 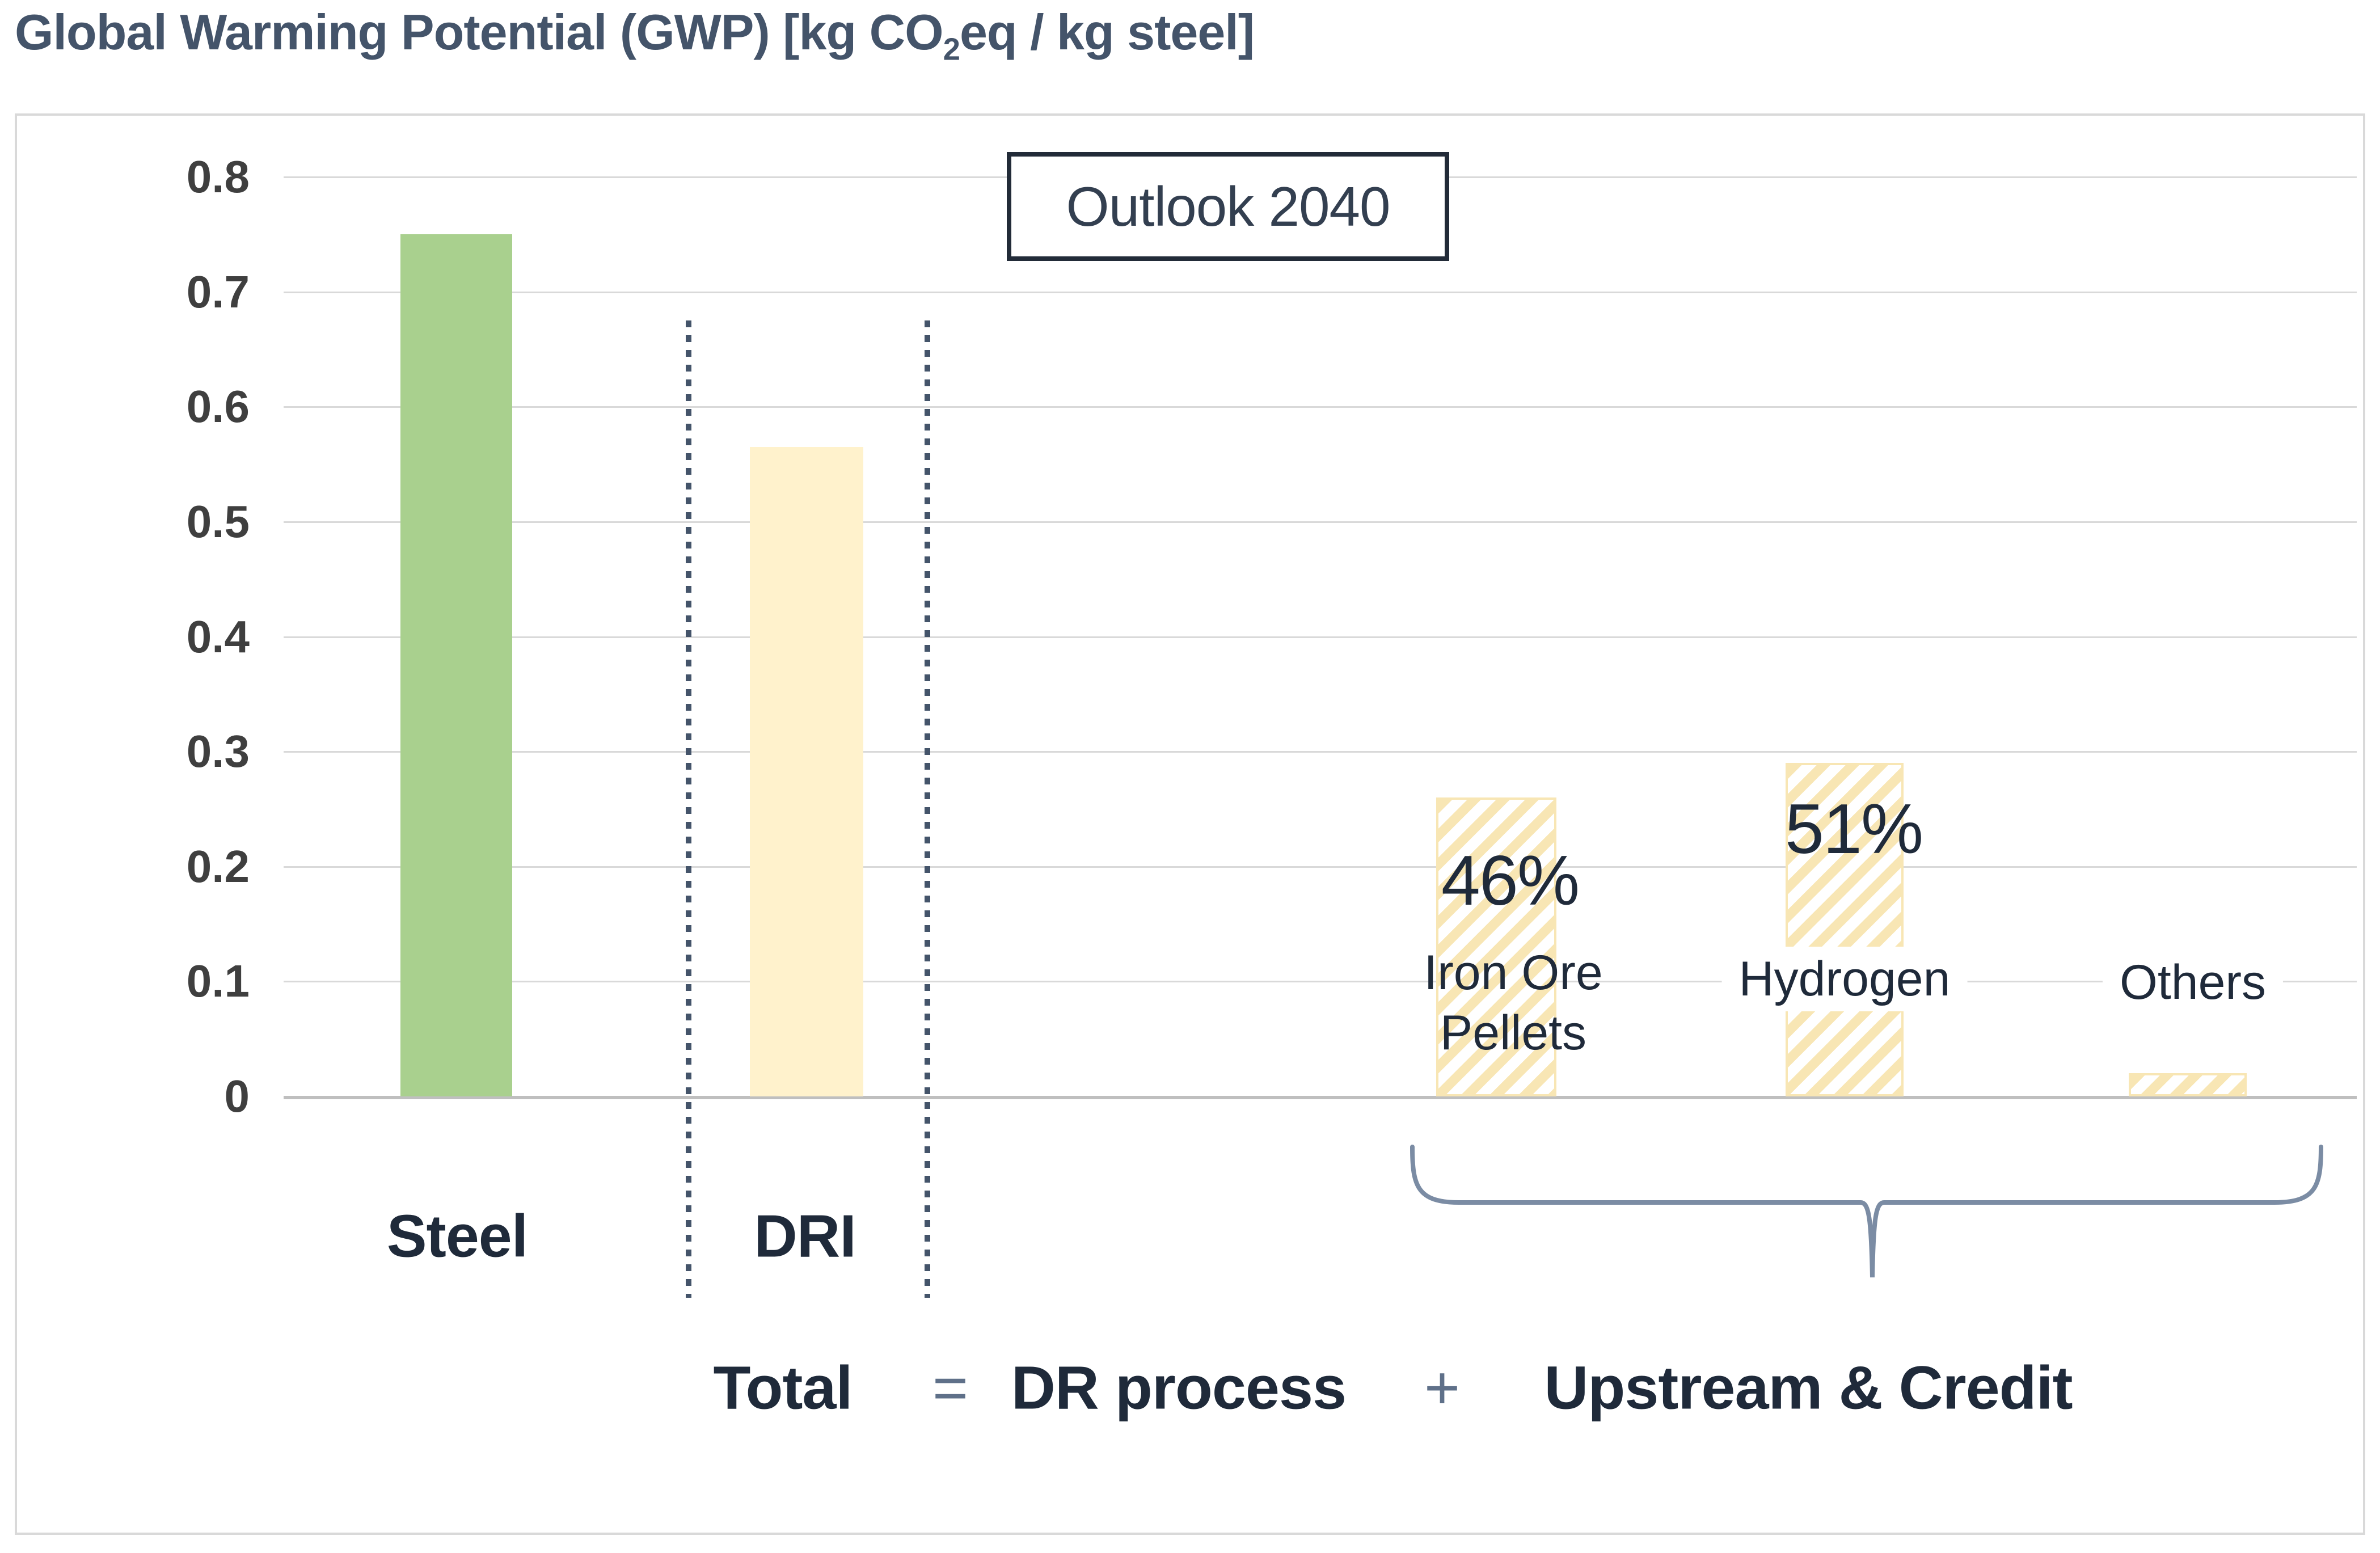 I want to click on iron-ore-pellets-label-line2: Pellets, so click(x=1513, y=1033).